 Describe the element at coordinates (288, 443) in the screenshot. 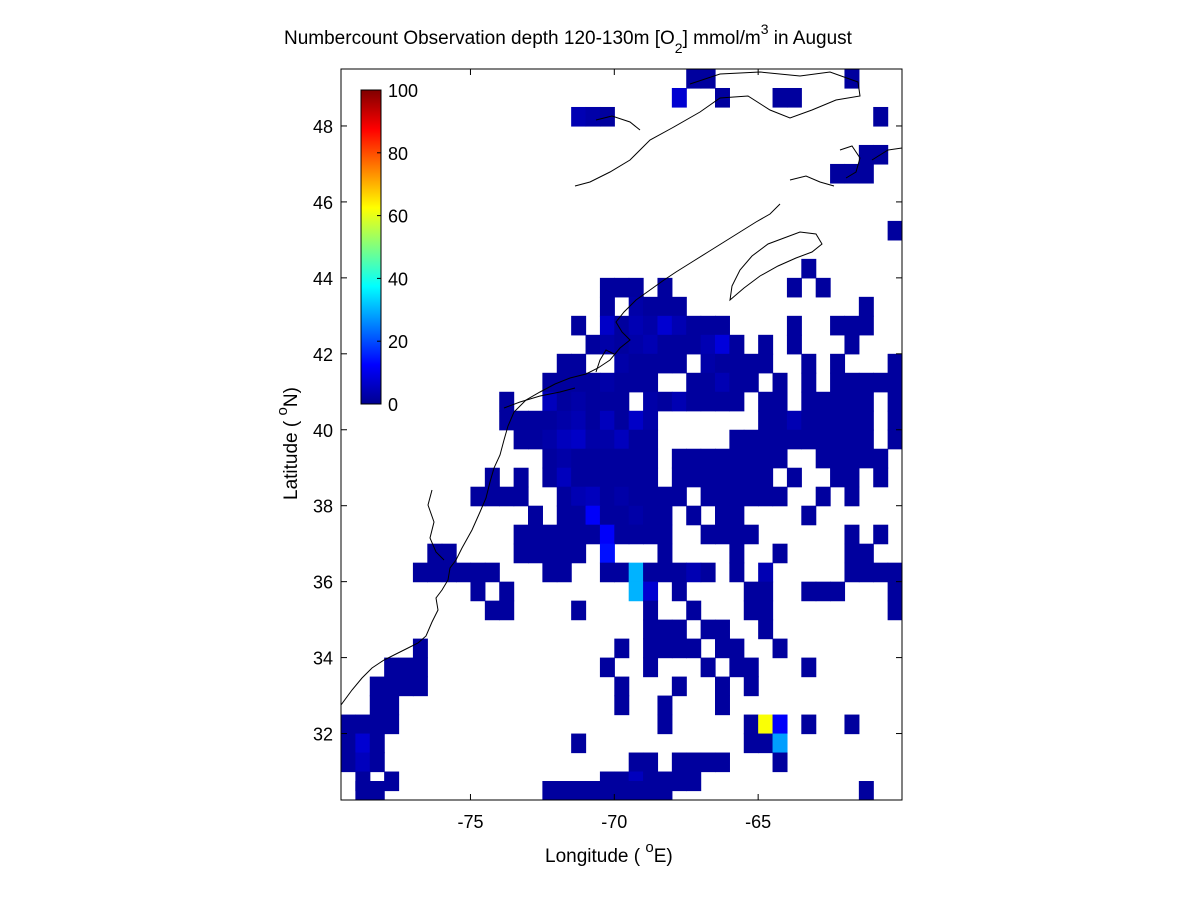

I see `y-axis-label: Latitude ( oN)` at that location.